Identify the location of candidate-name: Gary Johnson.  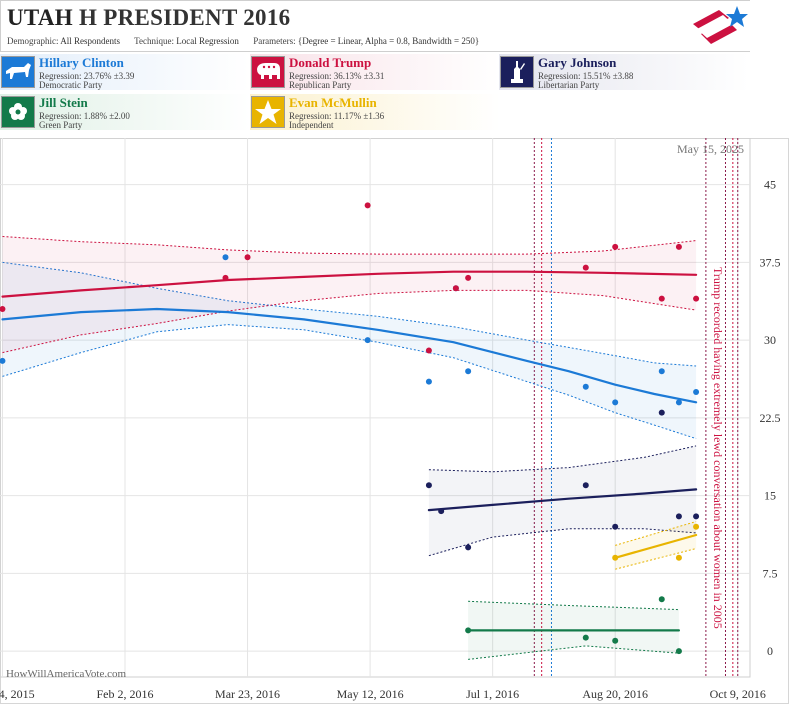
(577, 62).